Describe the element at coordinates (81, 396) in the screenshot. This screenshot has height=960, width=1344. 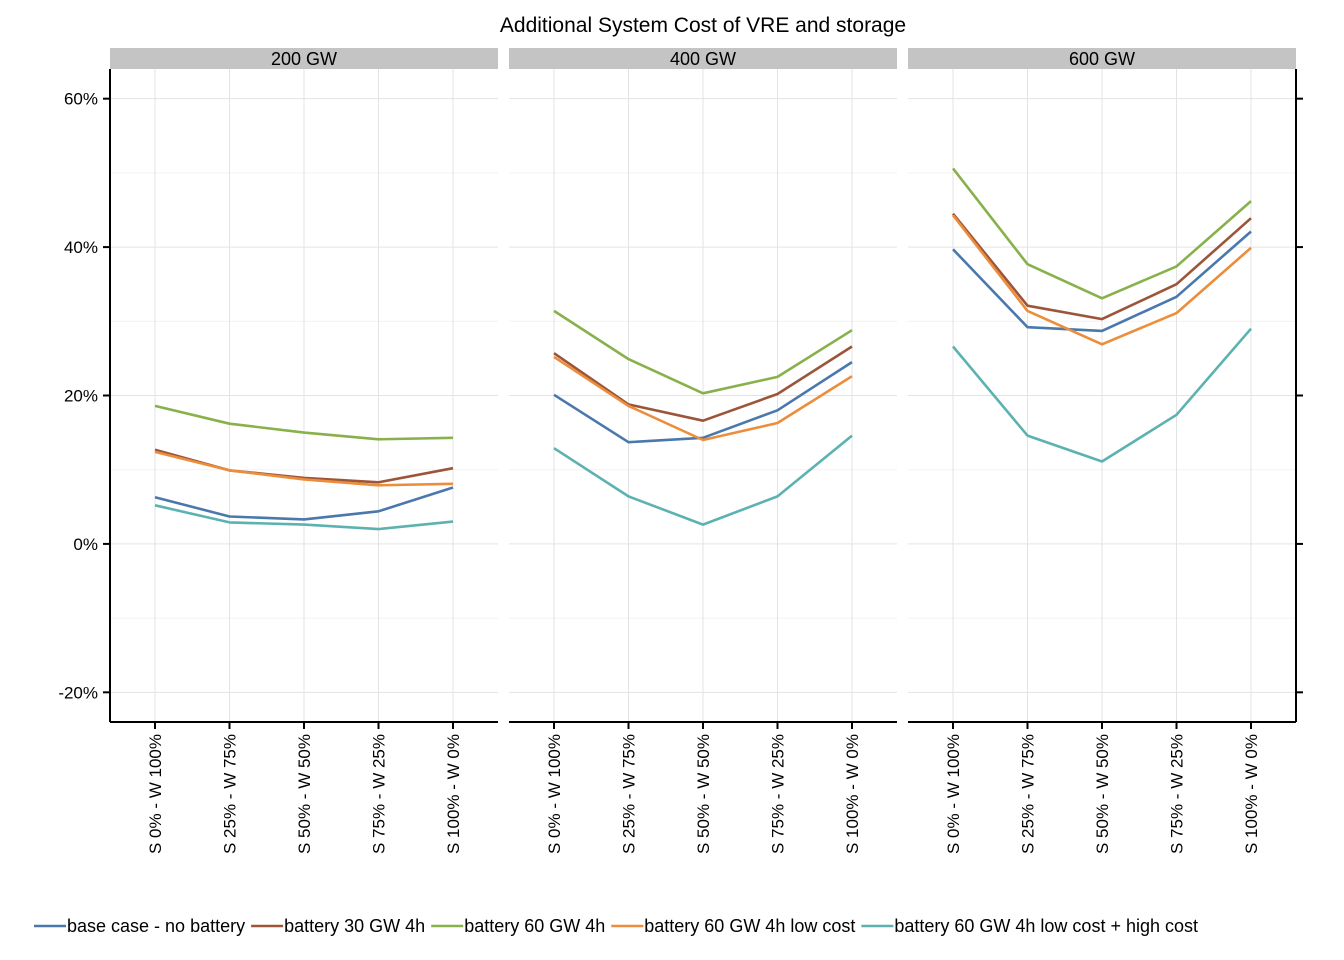
I see `y-tick-label: 20%` at that location.